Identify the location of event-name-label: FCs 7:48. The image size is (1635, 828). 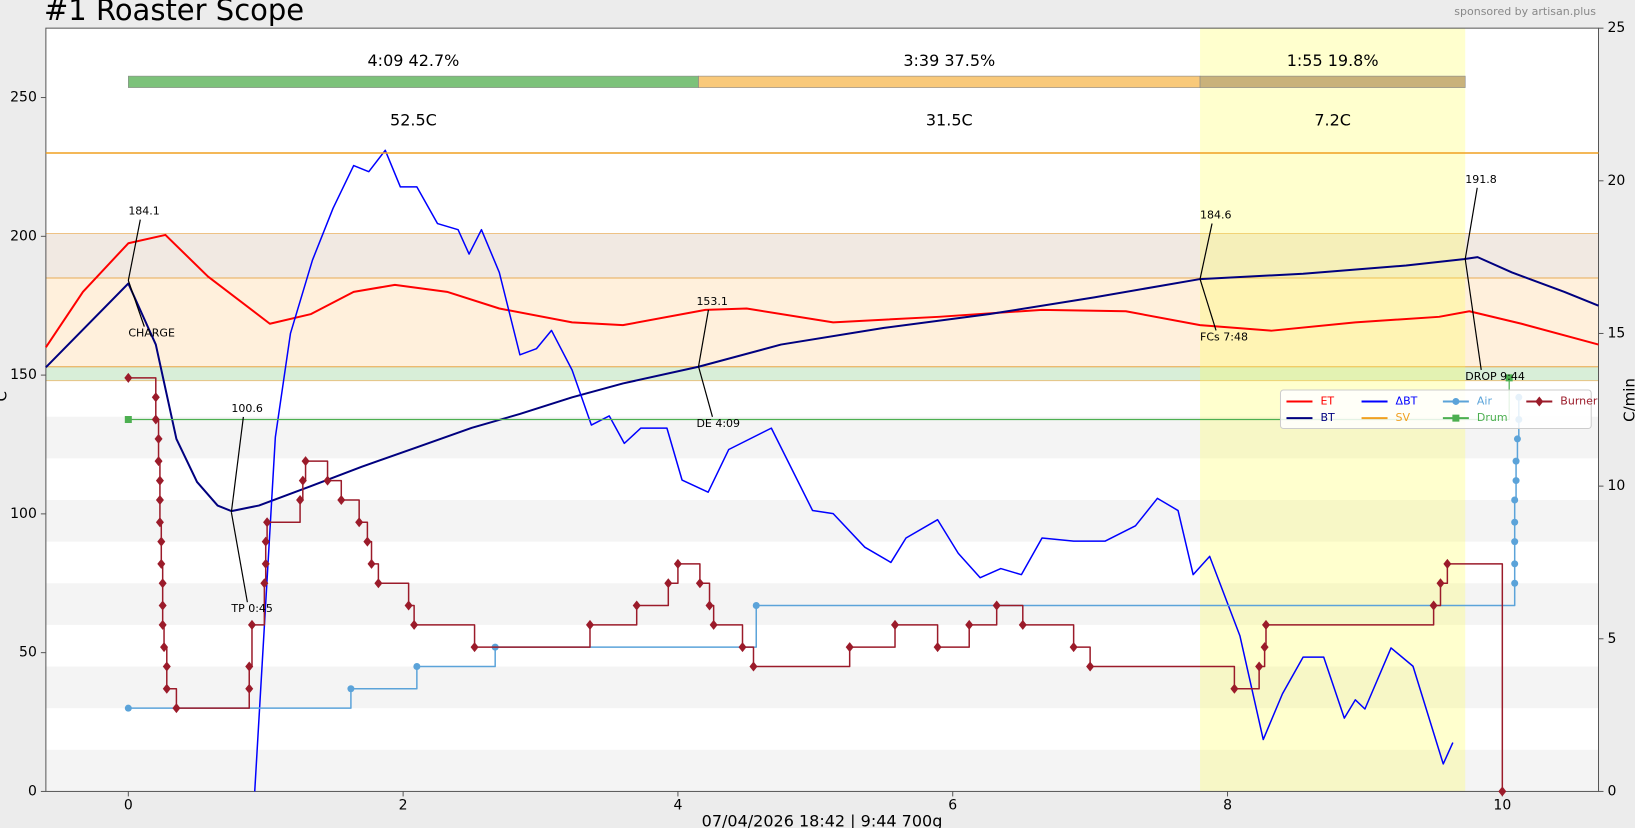
(1224, 336).